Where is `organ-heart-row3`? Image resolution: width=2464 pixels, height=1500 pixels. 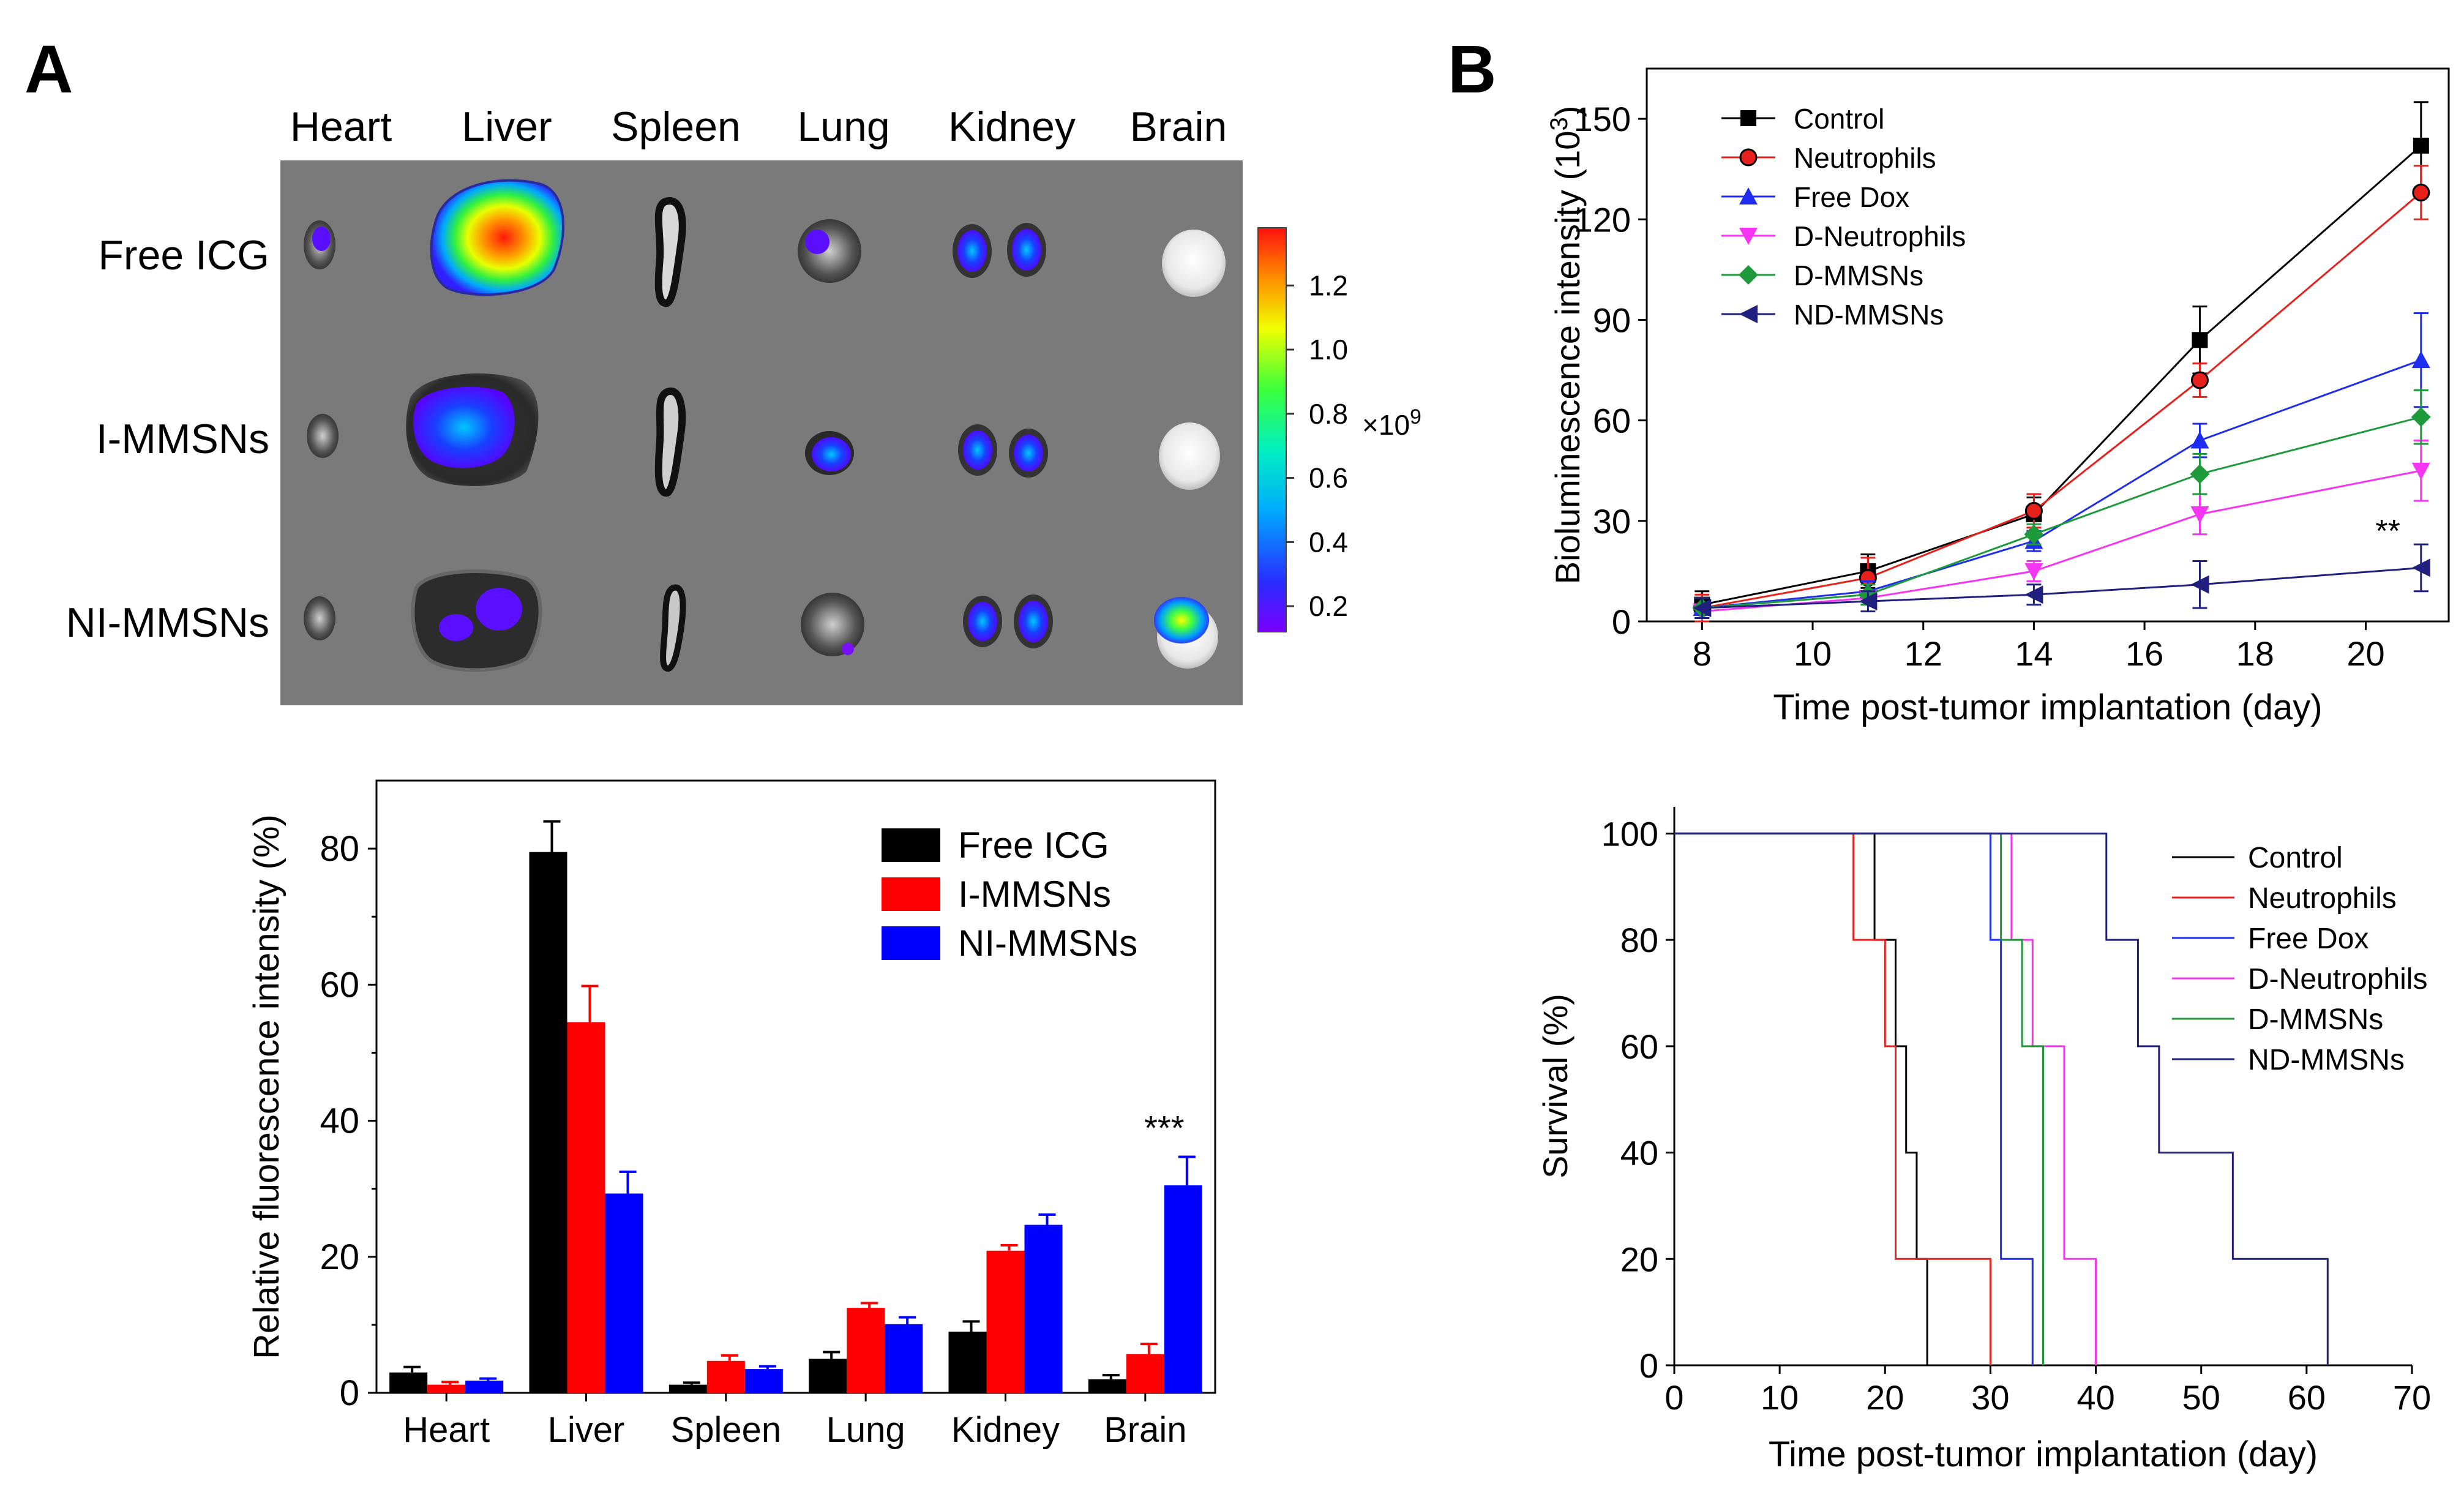 organ-heart-row3 is located at coordinates (319, 618).